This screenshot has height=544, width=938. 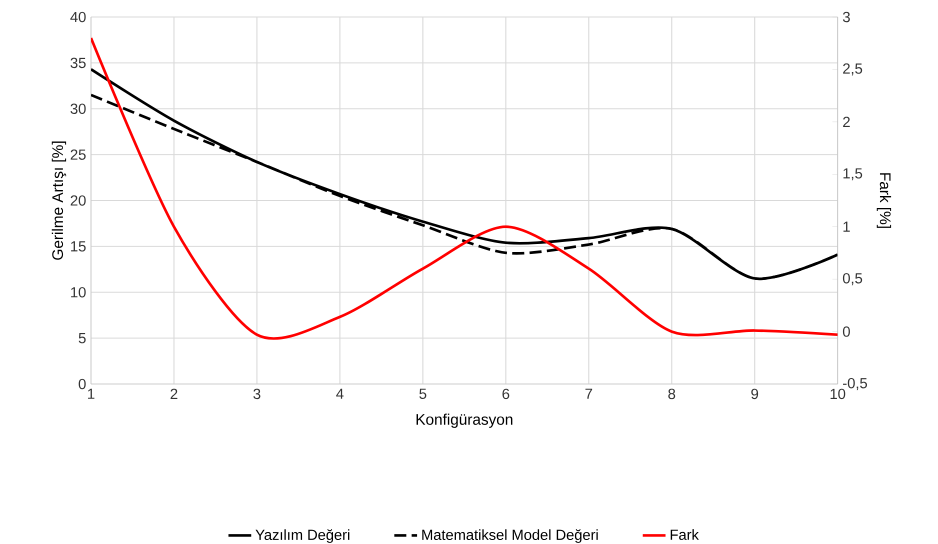 I want to click on y-tick-label: 10, so click(x=78, y=292).